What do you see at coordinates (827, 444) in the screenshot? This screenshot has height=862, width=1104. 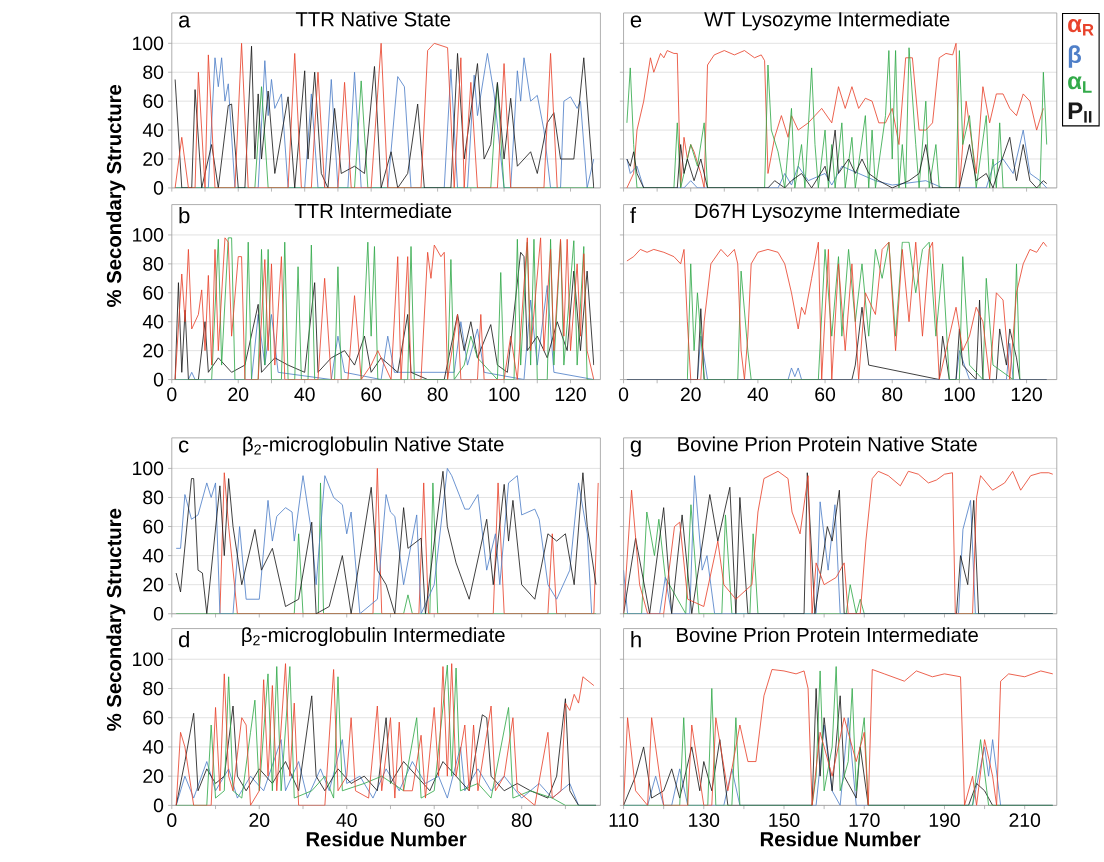 I see `chart-title: Bovine Prion Protein Native State` at bounding box center [827, 444].